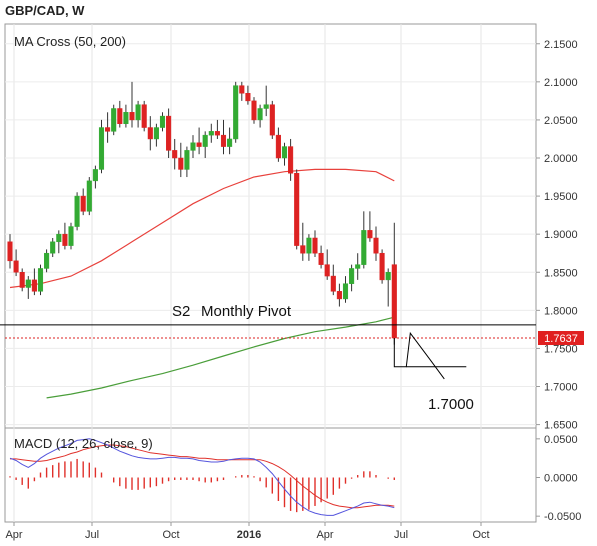  What do you see at coordinates (202, 228) in the screenshot?
I see `ma50-line` at bounding box center [202, 228].